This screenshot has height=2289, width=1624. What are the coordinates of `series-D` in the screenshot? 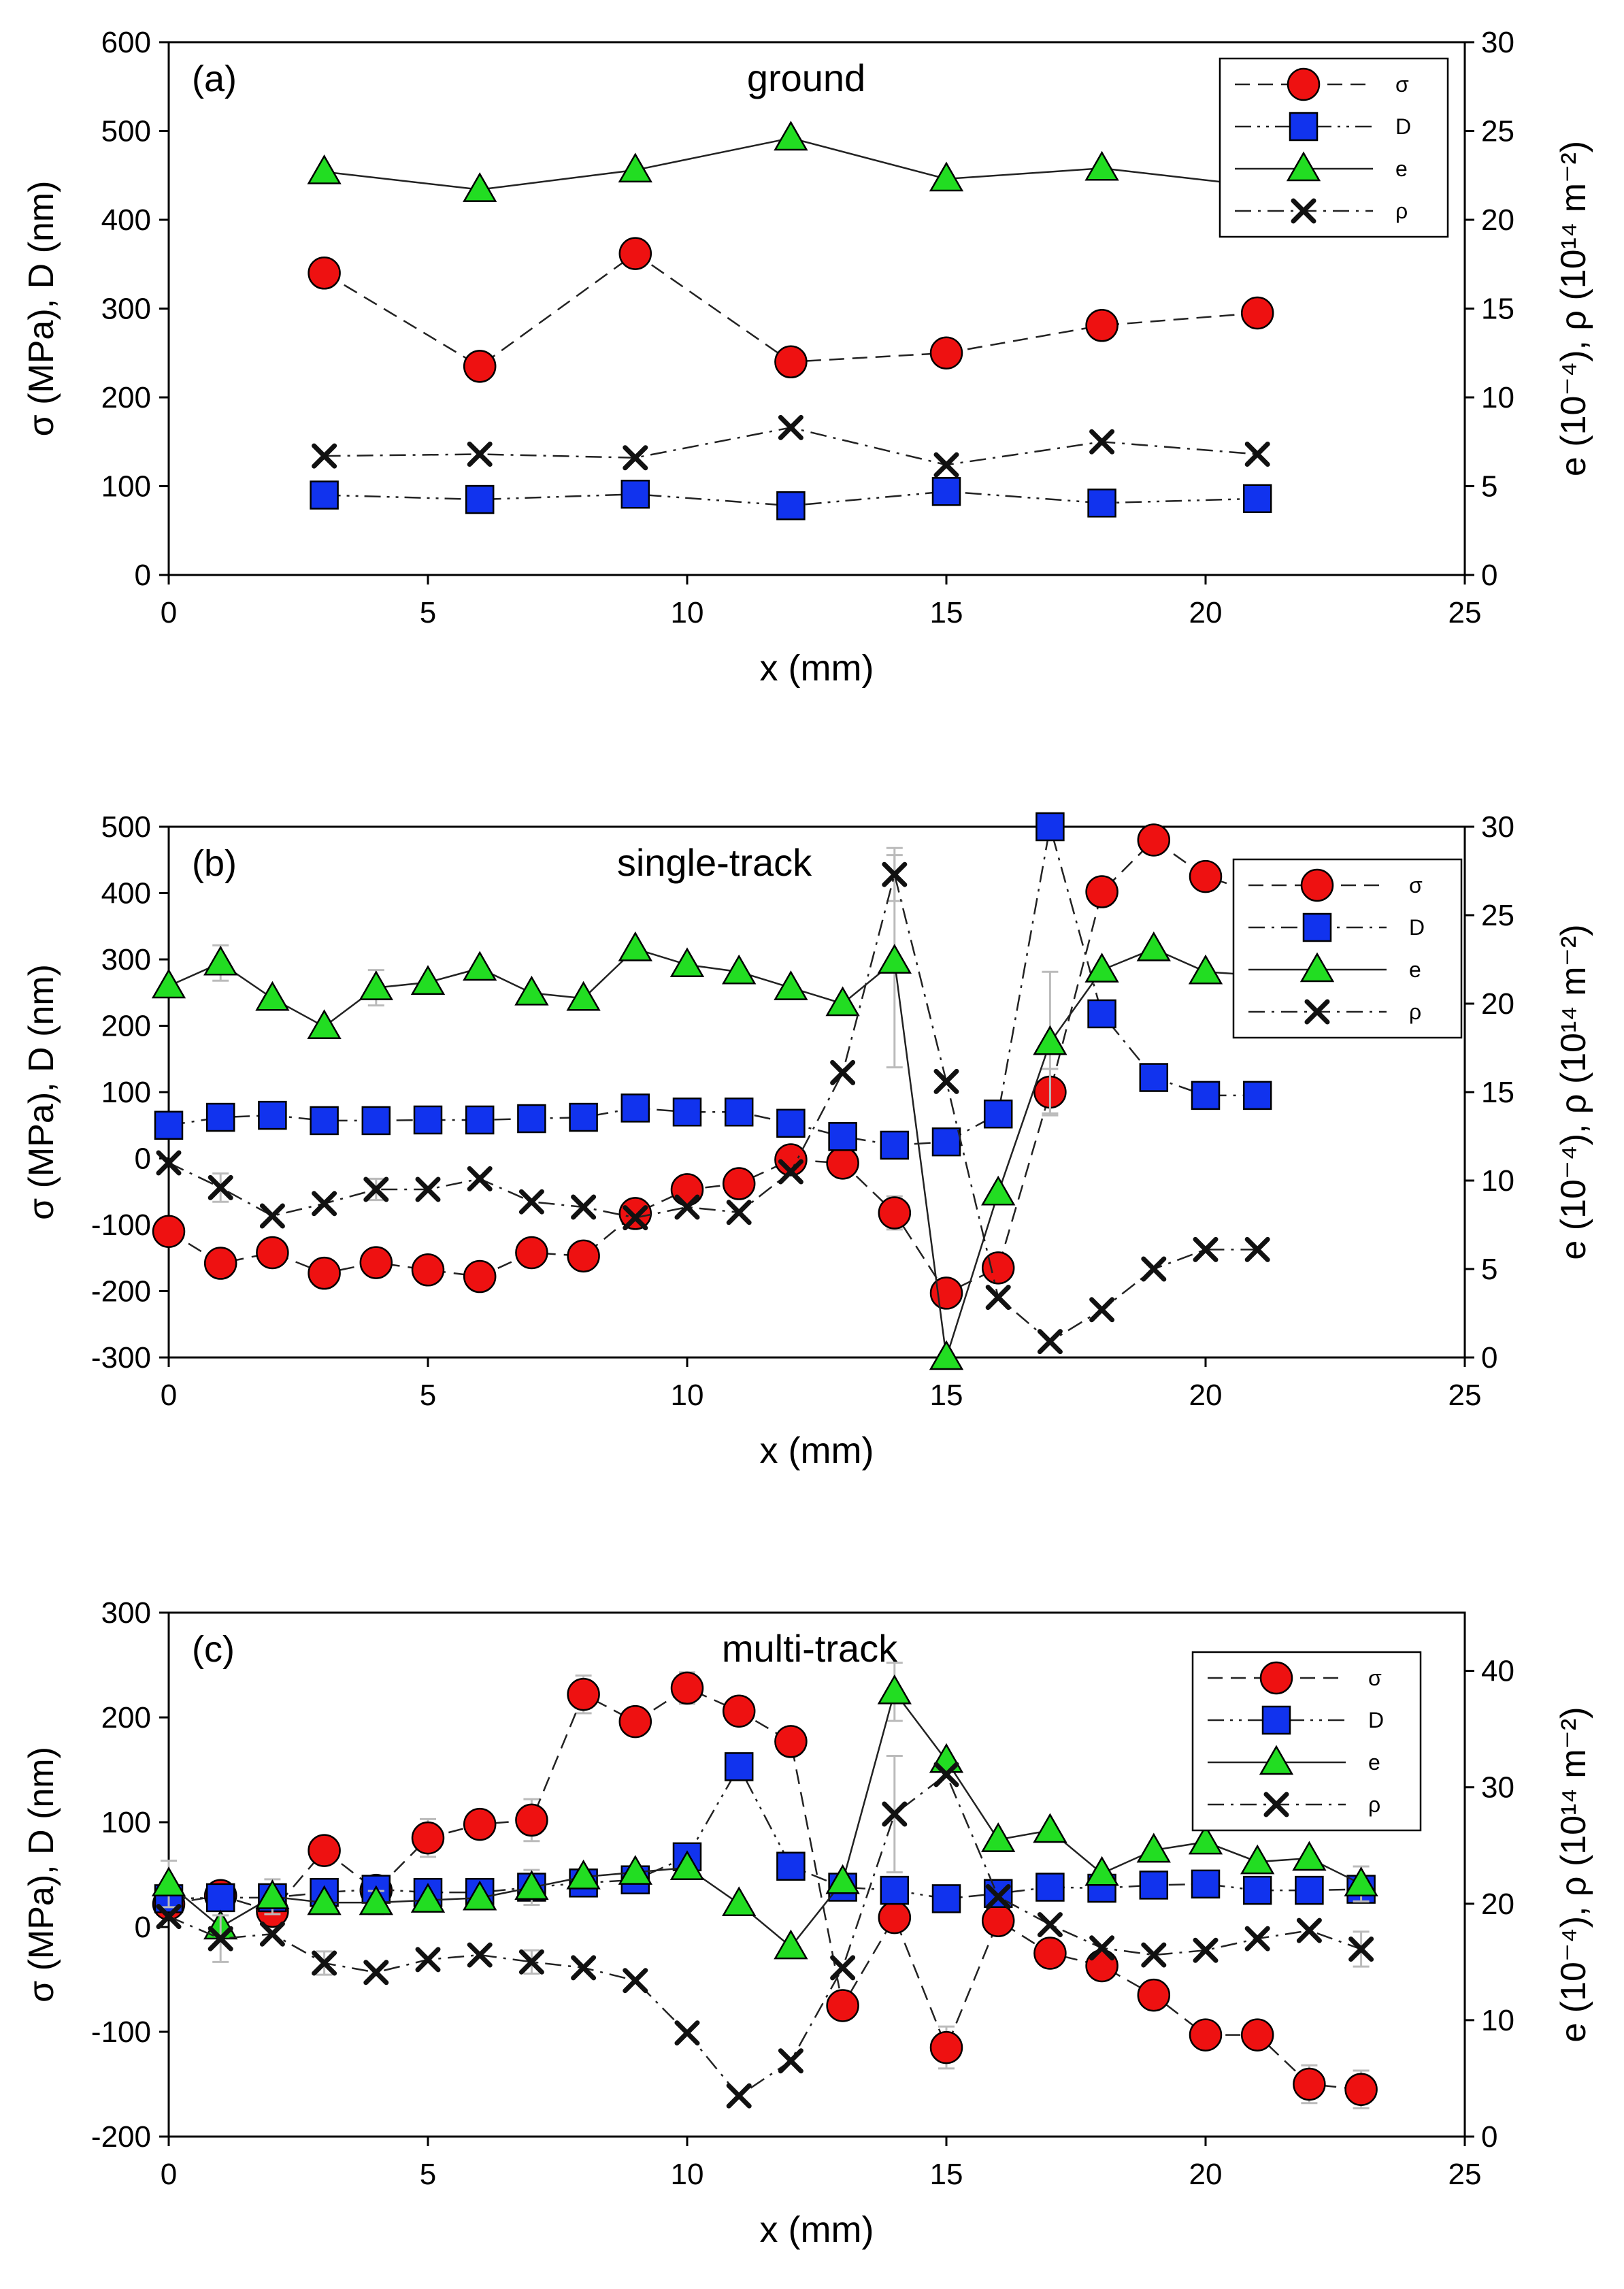 It's located at (713, 986).